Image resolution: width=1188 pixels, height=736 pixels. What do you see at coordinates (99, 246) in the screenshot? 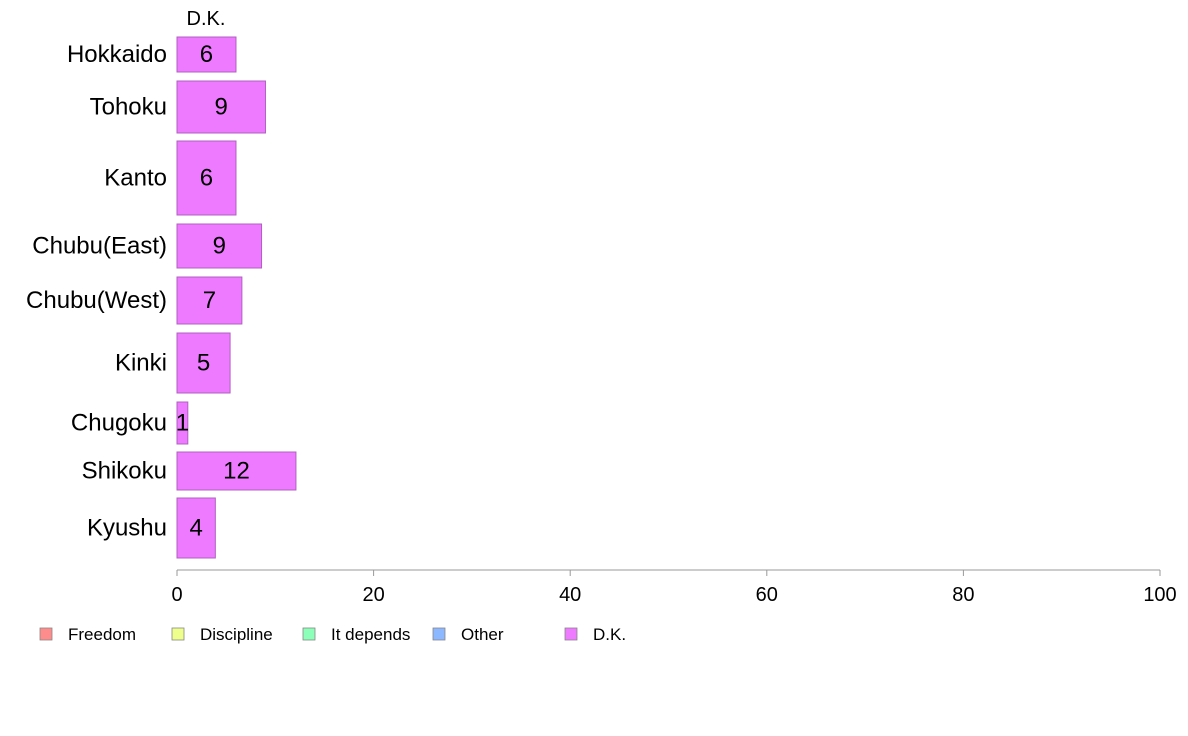
I see `category-label: Chubu(East)` at bounding box center [99, 246].